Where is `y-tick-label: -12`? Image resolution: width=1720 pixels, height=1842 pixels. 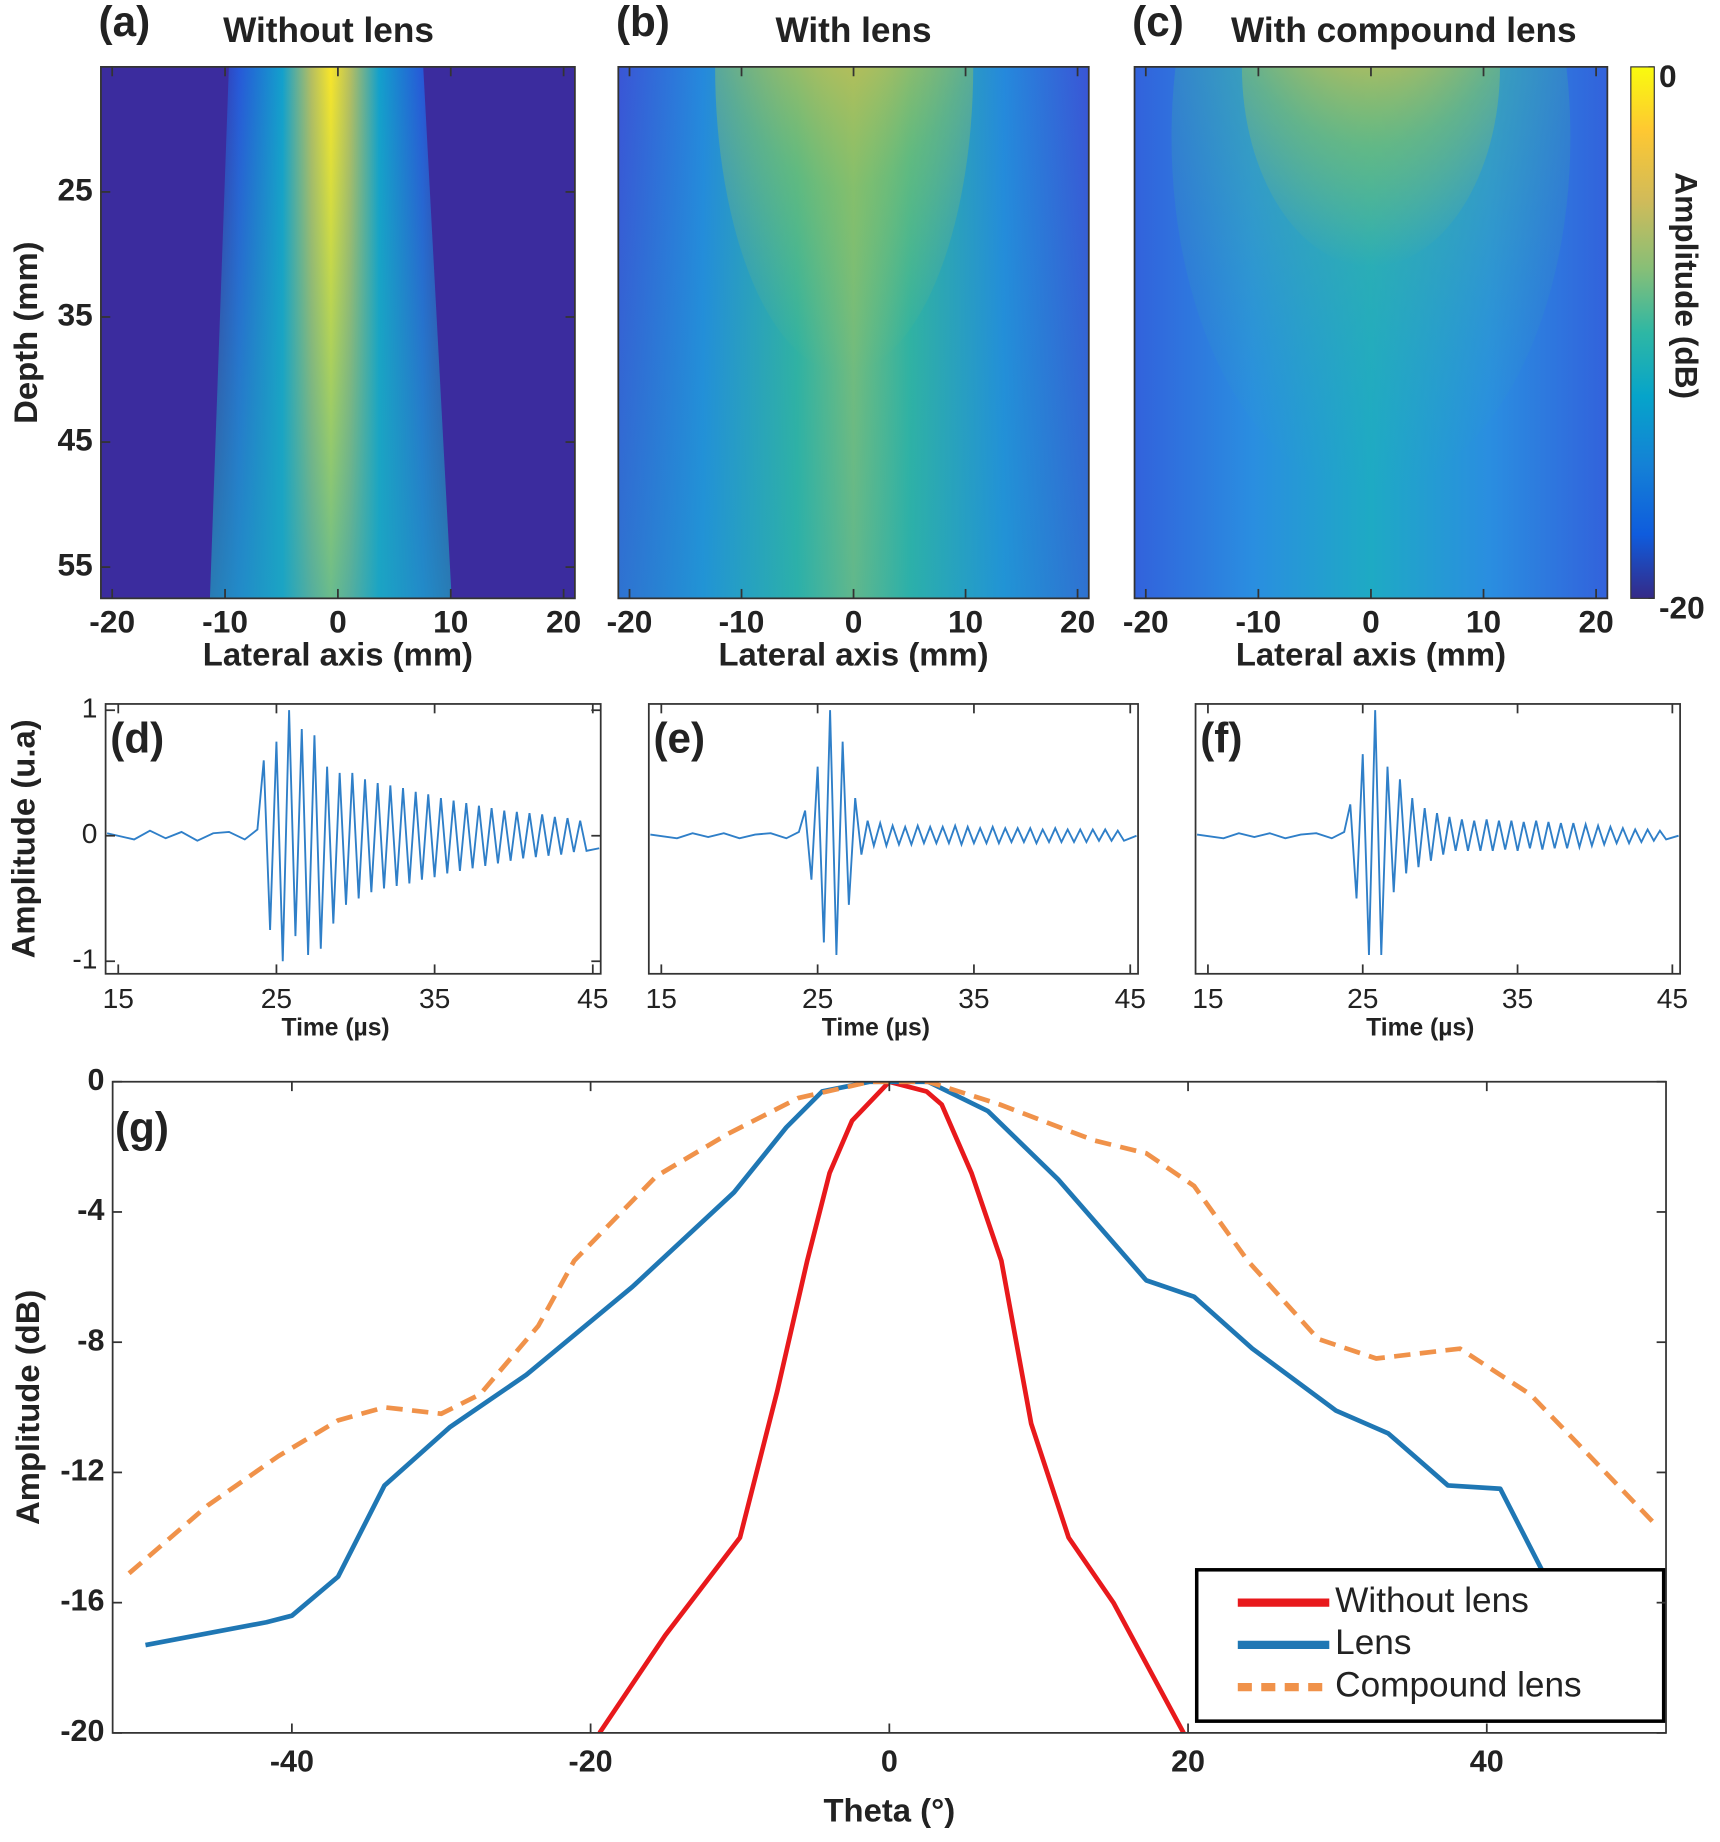 y-tick-label: -12 is located at coordinates (82, 1470).